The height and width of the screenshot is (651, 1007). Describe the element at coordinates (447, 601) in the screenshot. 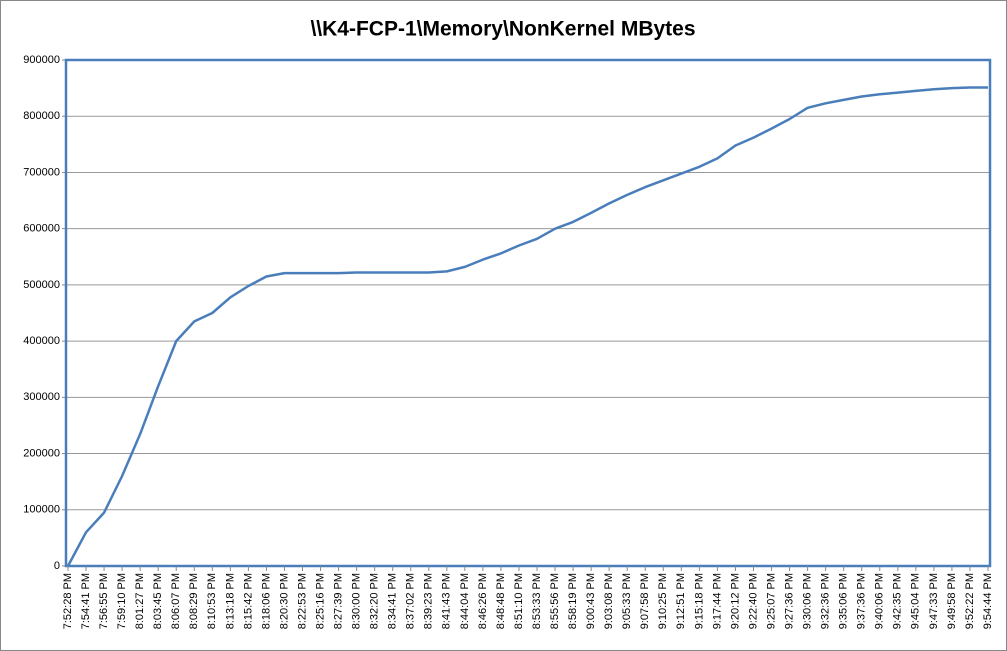

I see `x-tick-label: 8:41:43 PM` at that location.